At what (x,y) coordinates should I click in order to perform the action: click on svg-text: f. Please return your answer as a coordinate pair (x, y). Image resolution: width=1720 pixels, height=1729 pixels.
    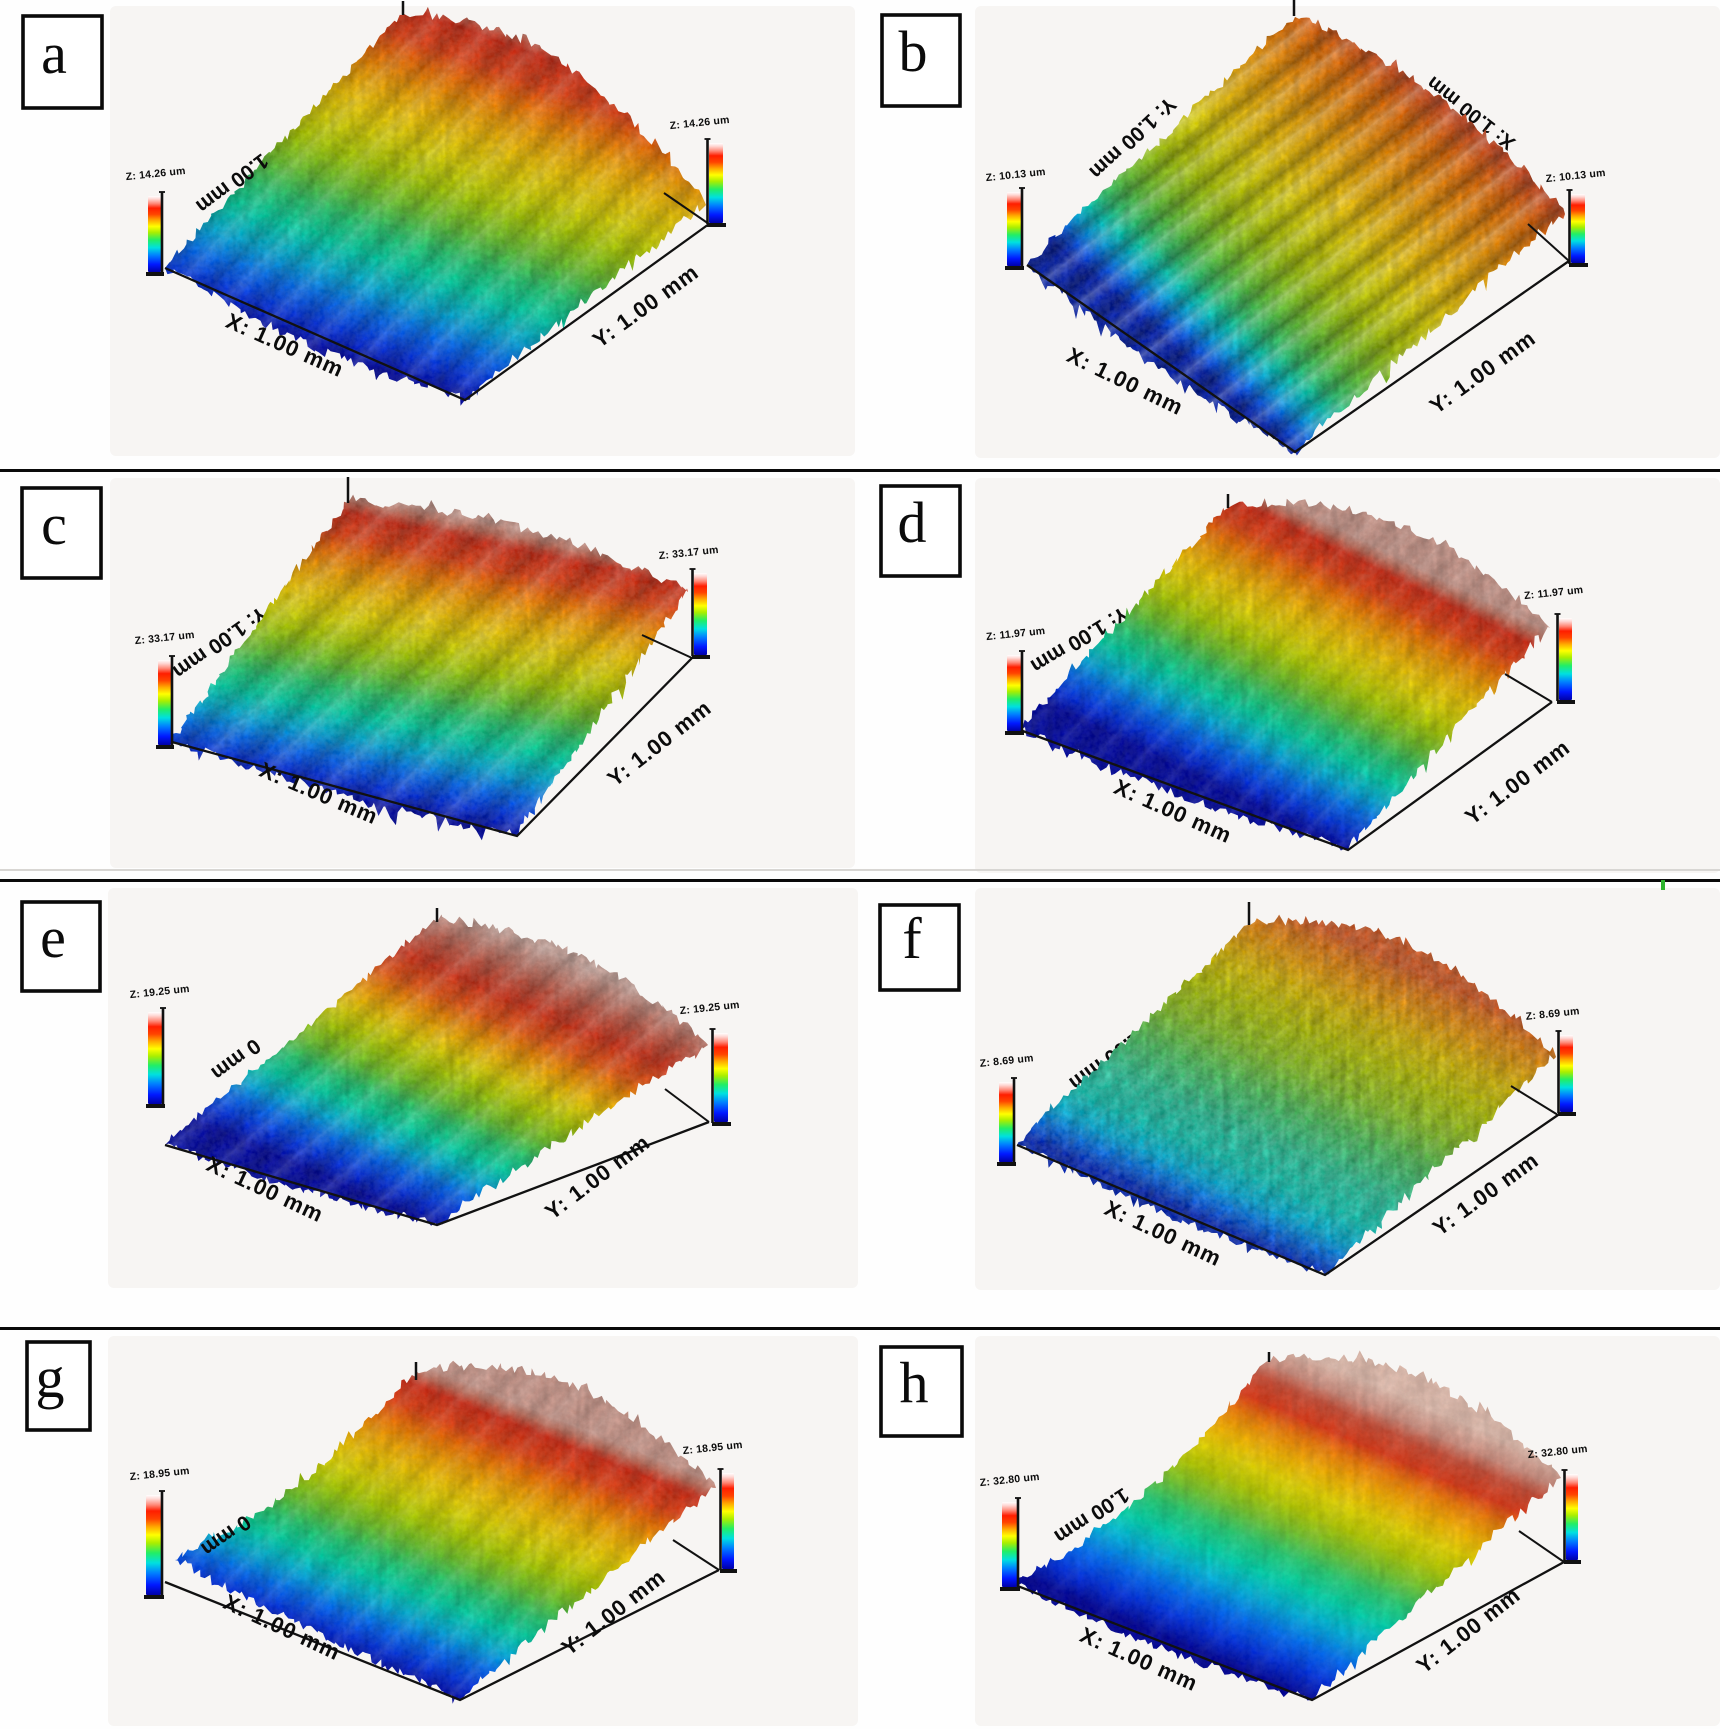
    Looking at the image, I should click on (912, 938).